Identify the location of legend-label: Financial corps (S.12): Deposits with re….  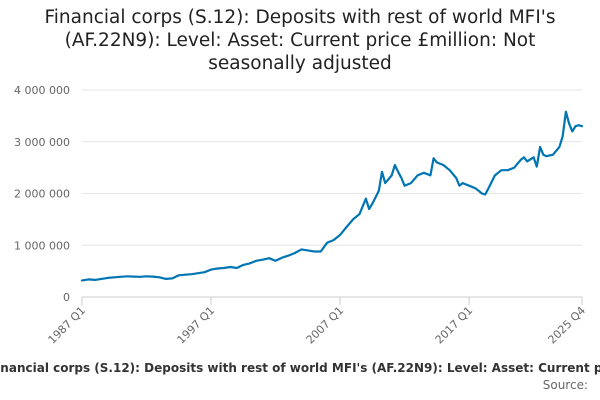
(300, 368).